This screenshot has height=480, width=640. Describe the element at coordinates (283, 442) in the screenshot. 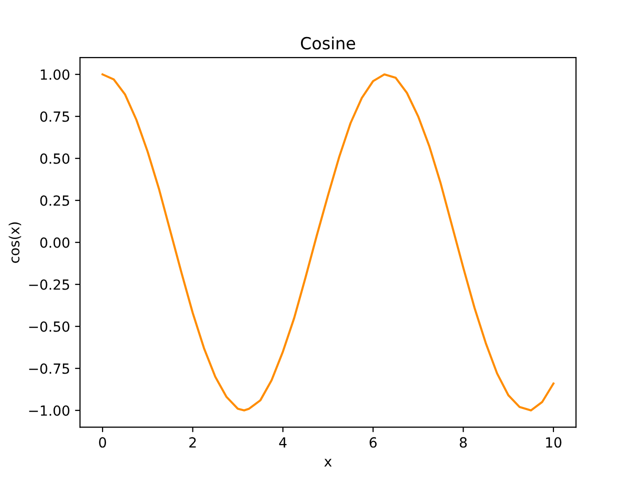

I see `x-tick-label: 4` at that location.